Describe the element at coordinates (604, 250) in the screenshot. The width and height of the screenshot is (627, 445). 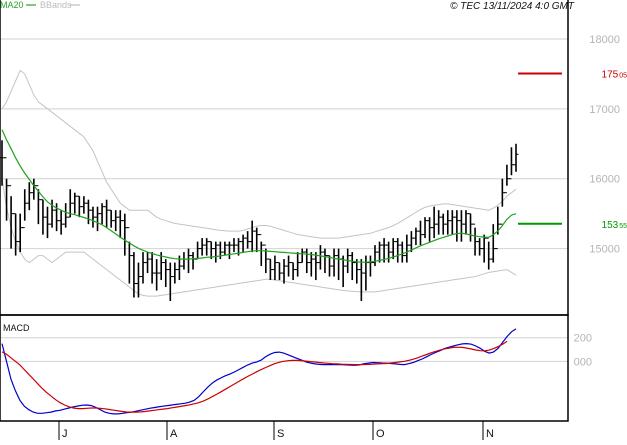
I see `price-tick-label: 15000` at that location.